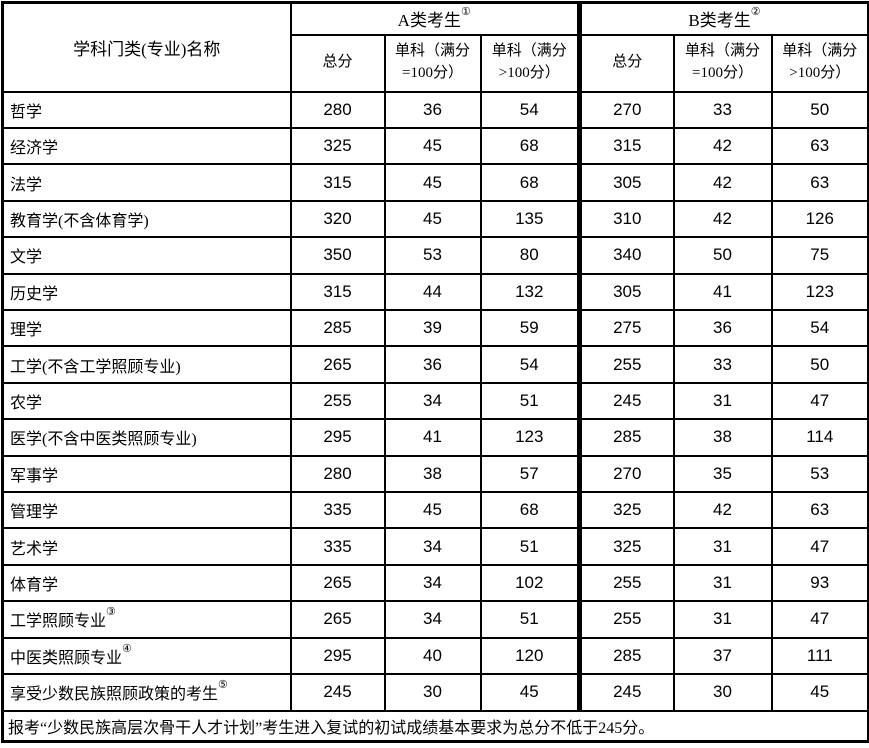 The image size is (869, 748). What do you see at coordinates (819, 656) in the screenshot?
I see `score-cell-b-single-over100: 111` at bounding box center [819, 656].